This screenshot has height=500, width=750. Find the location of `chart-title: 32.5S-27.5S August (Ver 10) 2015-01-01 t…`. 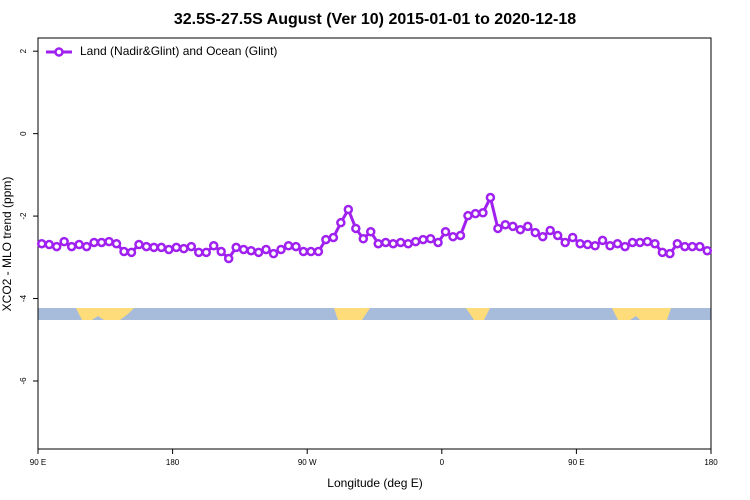

chart-title: 32.5S-27.5S August (Ver 10) 2015-01-01 t… is located at coordinates (375, 19).